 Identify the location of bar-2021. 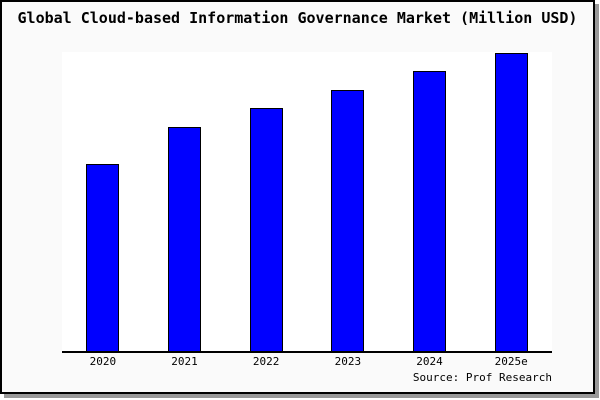
(184, 239).